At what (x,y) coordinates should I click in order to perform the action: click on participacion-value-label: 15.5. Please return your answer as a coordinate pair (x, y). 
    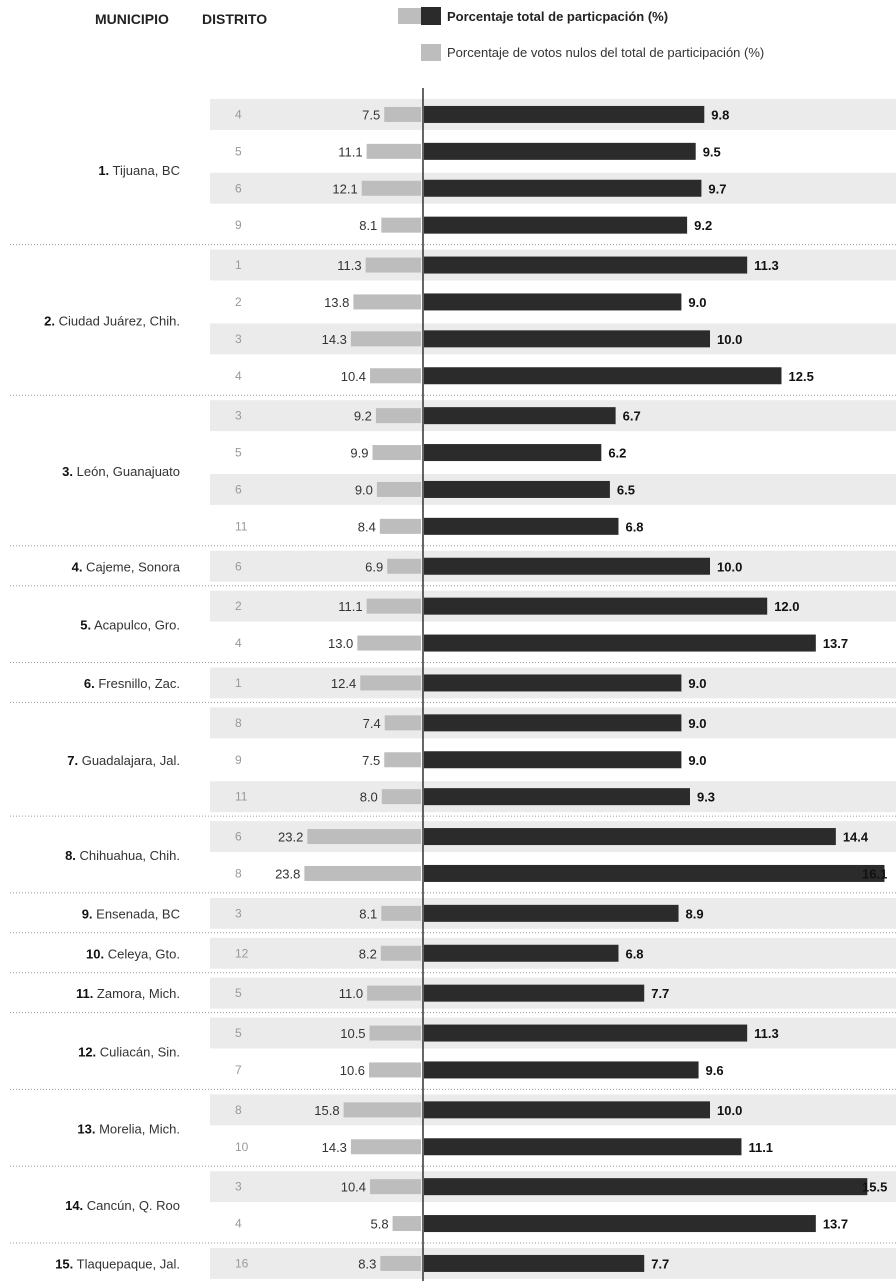
    Looking at the image, I should click on (874, 1187).